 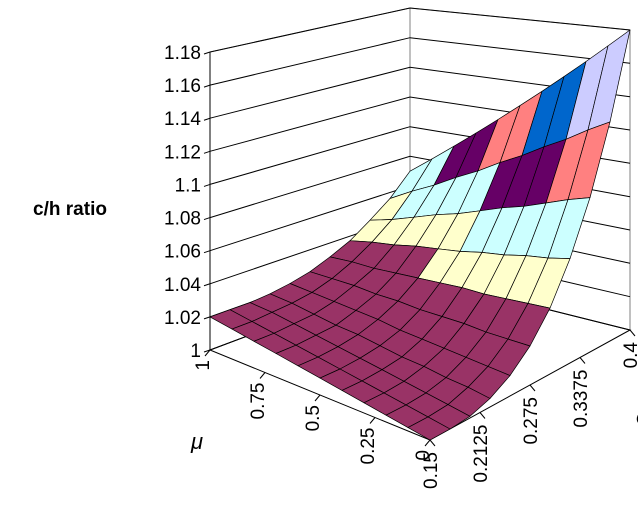 I want to click on z-tick-label: 1.1, so click(x=188, y=185).